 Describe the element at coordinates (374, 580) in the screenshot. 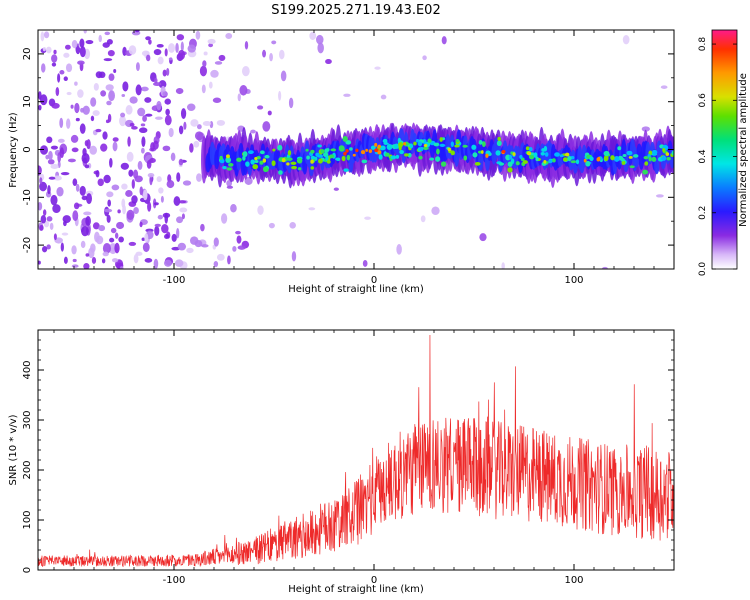

I see `snr-x-tick-label: 0` at that location.